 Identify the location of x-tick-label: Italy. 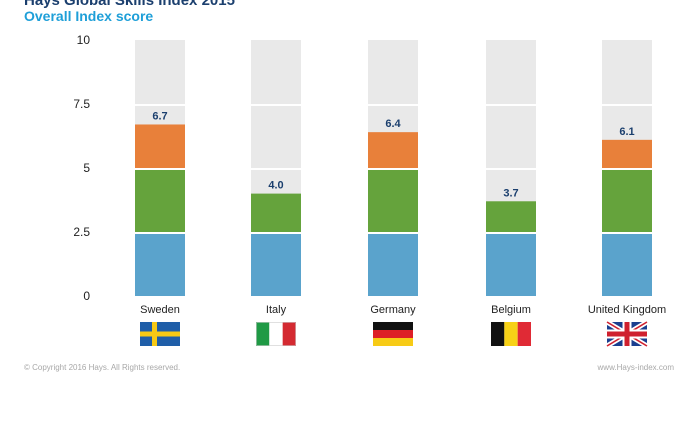
(276, 310).